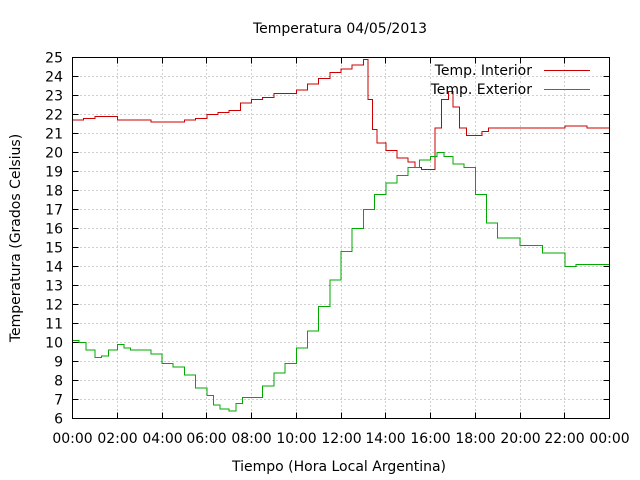 This screenshot has width=640, height=480. What do you see at coordinates (162, 439) in the screenshot?
I see `x-tick-label: 04:00` at bounding box center [162, 439].